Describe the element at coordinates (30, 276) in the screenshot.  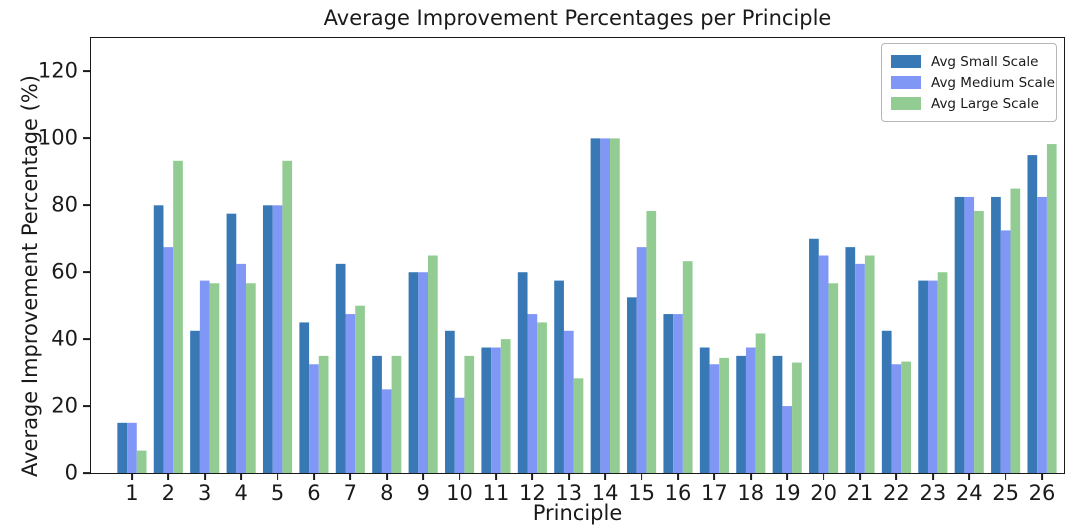
I see `y-axis-label: Average Improvement Percentage (%)` at that location.